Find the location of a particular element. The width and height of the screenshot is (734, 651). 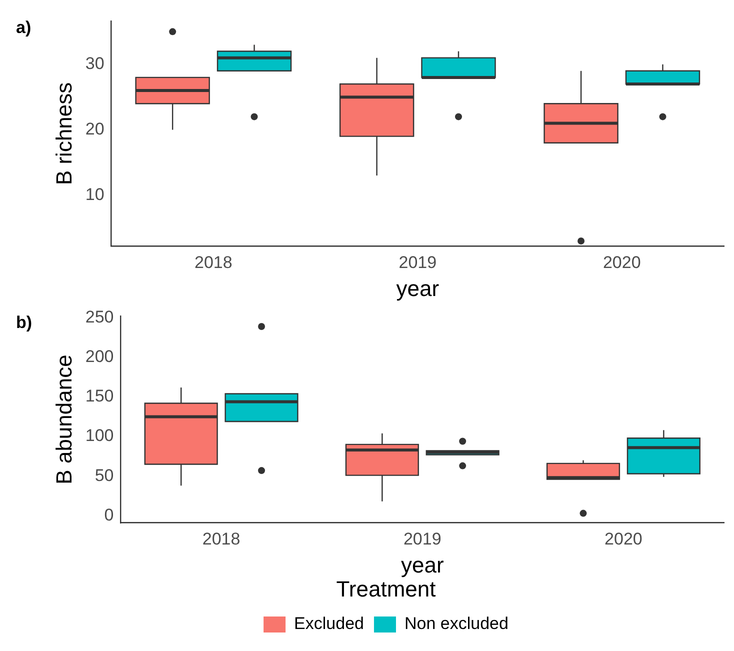

y-tick-label: 10 is located at coordinates (94, 194).